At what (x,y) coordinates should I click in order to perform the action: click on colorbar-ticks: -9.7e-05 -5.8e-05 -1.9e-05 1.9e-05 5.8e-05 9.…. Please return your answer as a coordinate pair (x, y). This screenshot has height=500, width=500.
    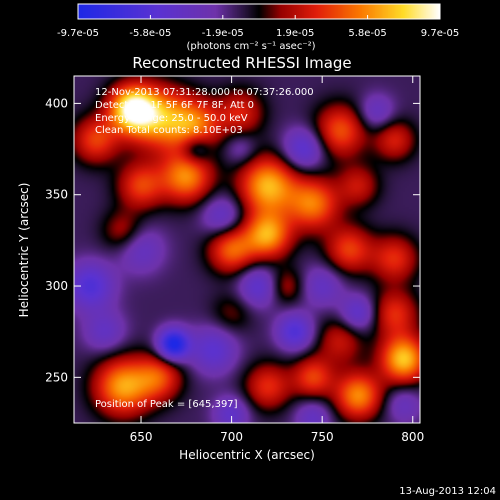
    Looking at the image, I should click on (258, 27).